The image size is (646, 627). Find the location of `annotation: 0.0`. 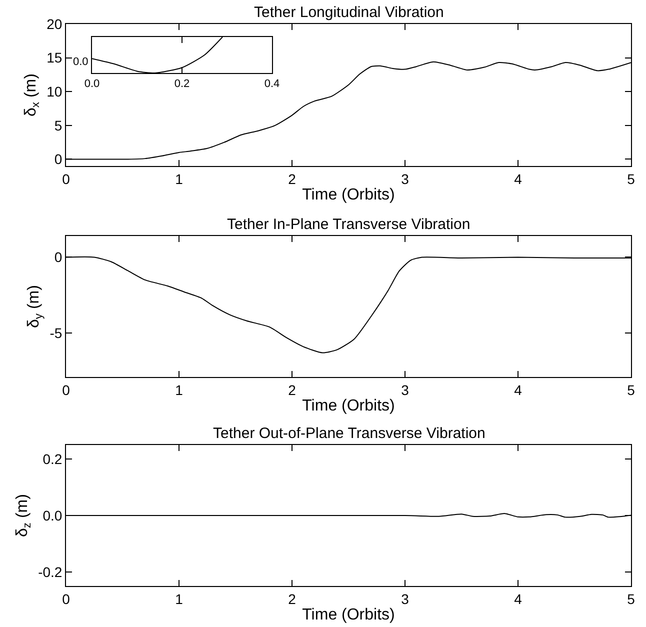

annotation: 0.0 is located at coordinates (80, 62).